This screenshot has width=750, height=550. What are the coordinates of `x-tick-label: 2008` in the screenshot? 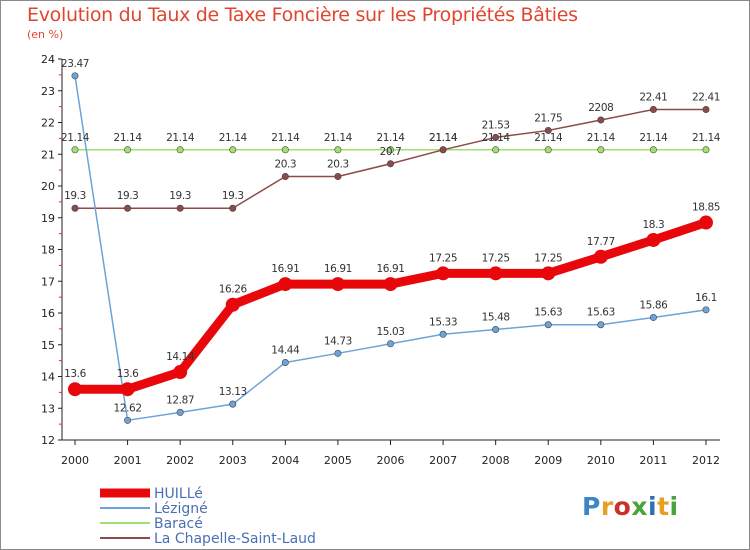 It's located at (496, 460).